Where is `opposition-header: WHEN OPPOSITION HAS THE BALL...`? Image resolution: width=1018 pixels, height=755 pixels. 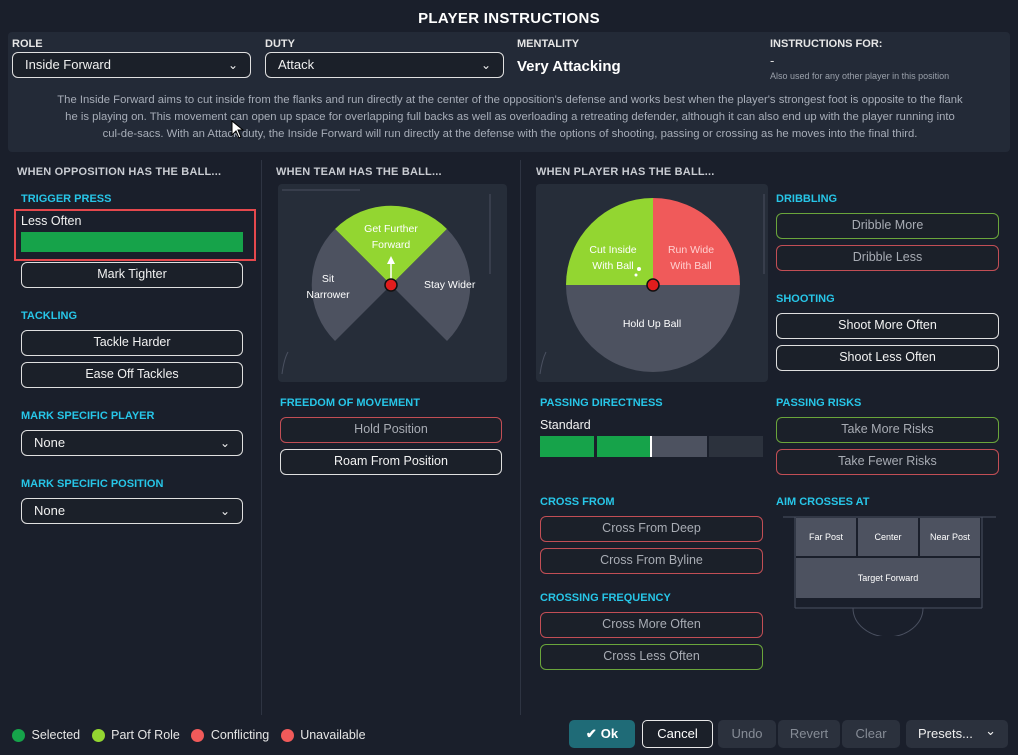
opposition-header: WHEN OPPOSITION HAS THE BALL... is located at coordinates (119, 172).